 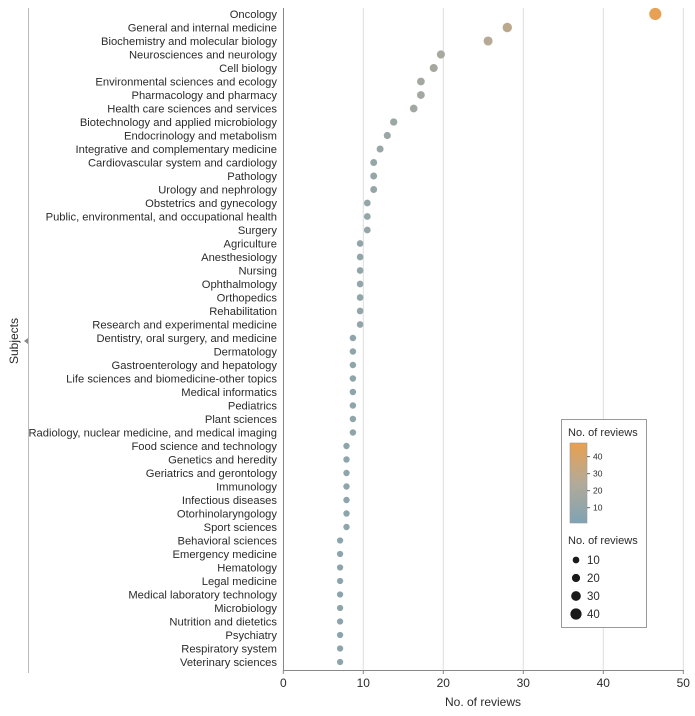 What do you see at coordinates (603, 433) in the screenshot?
I see `color-legend-title: No. of reviews` at bounding box center [603, 433].